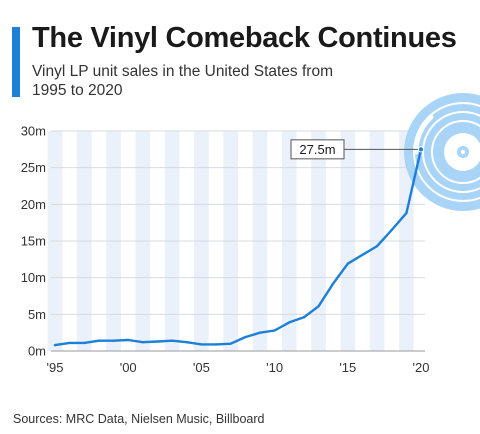  What do you see at coordinates (33, 131) in the screenshot?
I see `y-tick-label: 30m` at bounding box center [33, 131].